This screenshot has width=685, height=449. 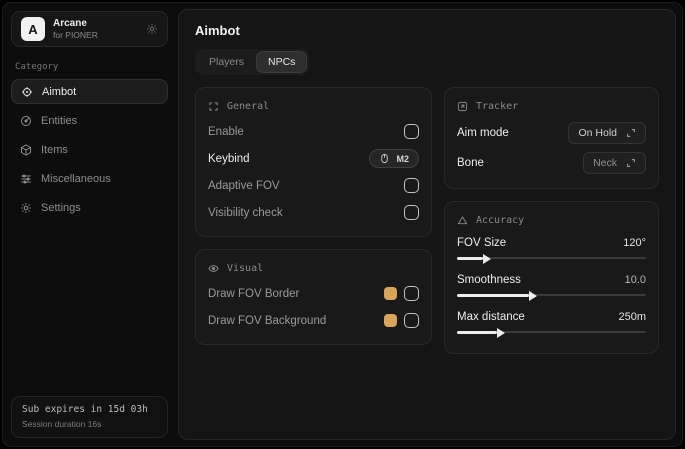 I want to click on fov-background-checkbox, so click(x=411, y=320).